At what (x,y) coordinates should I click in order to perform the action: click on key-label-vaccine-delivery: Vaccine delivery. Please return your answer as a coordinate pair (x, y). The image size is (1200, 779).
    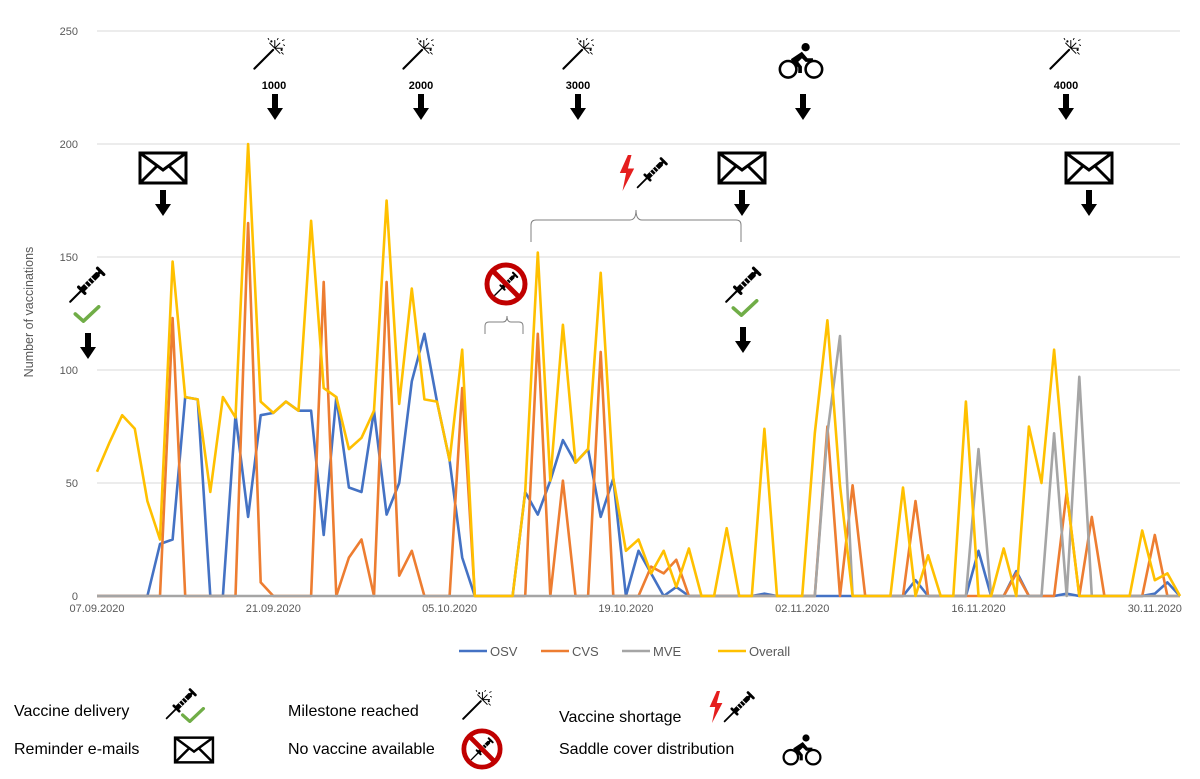
    Looking at the image, I should click on (71, 711).